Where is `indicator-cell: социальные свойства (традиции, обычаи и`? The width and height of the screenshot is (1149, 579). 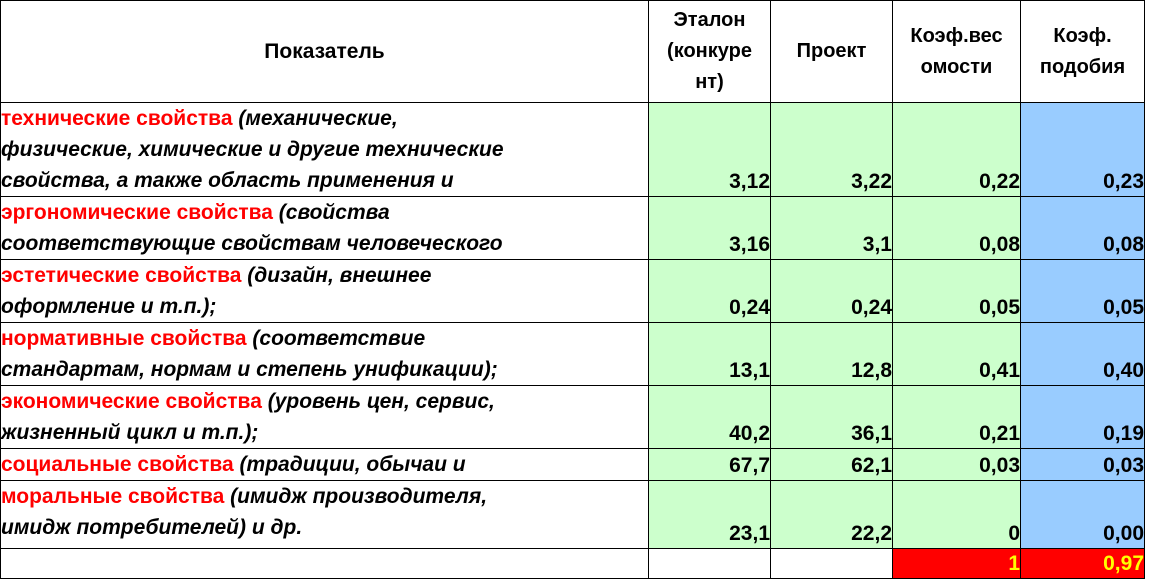
indicator-cell: социальные свойства (традиции, обычаи и is located at coordinates (324, 464).